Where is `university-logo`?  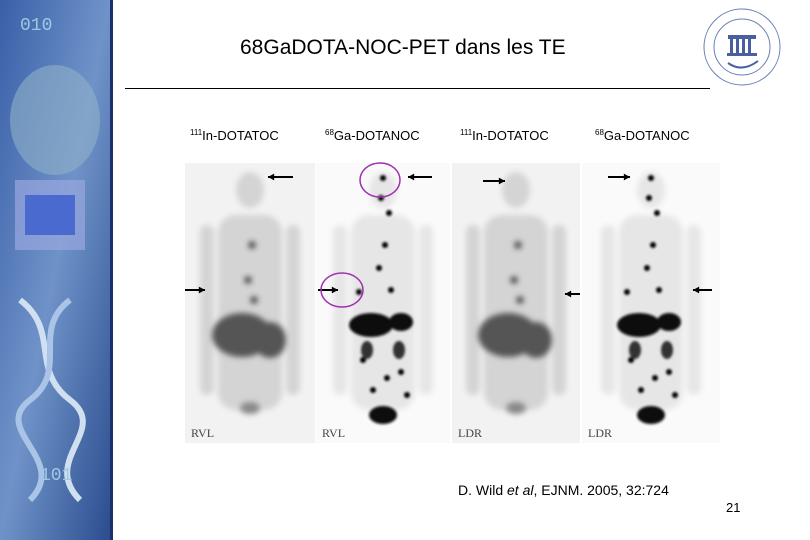
university-logo is located at coordinates (742, 47).